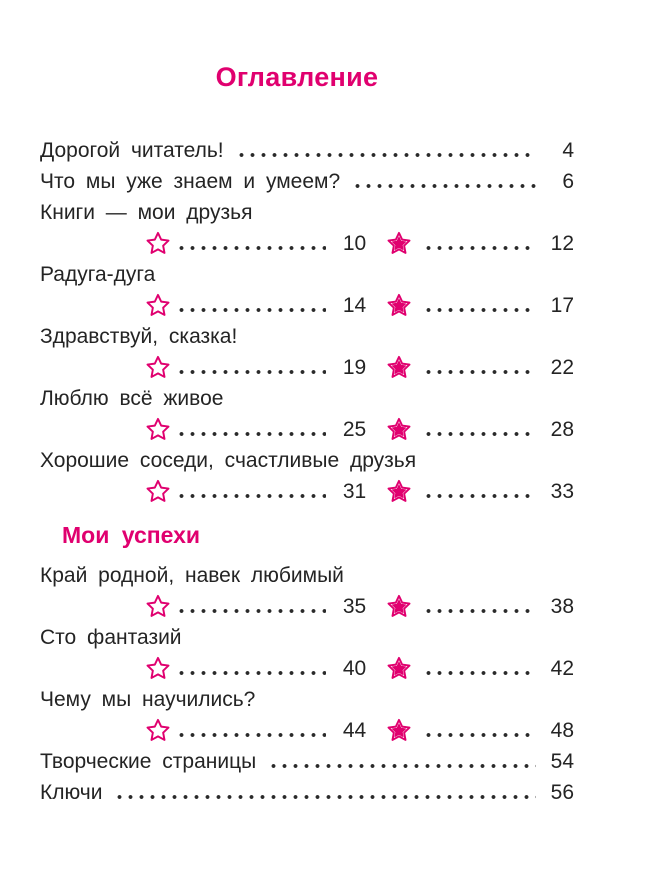 This screenshot has height=869, width=650. I want to click on page-number: 14, so click(354, 305).